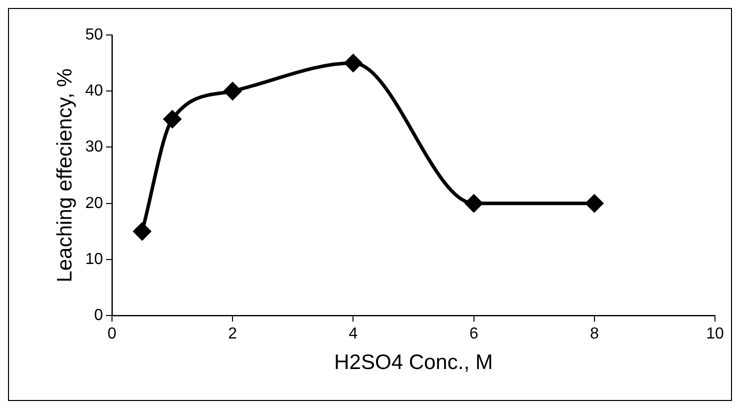 This screenshot has width=740, height=409. What do you see at coordinates (94, 91) in the screenshot?
I see `y-tick-label: 40` at bounding box center [94, 91].